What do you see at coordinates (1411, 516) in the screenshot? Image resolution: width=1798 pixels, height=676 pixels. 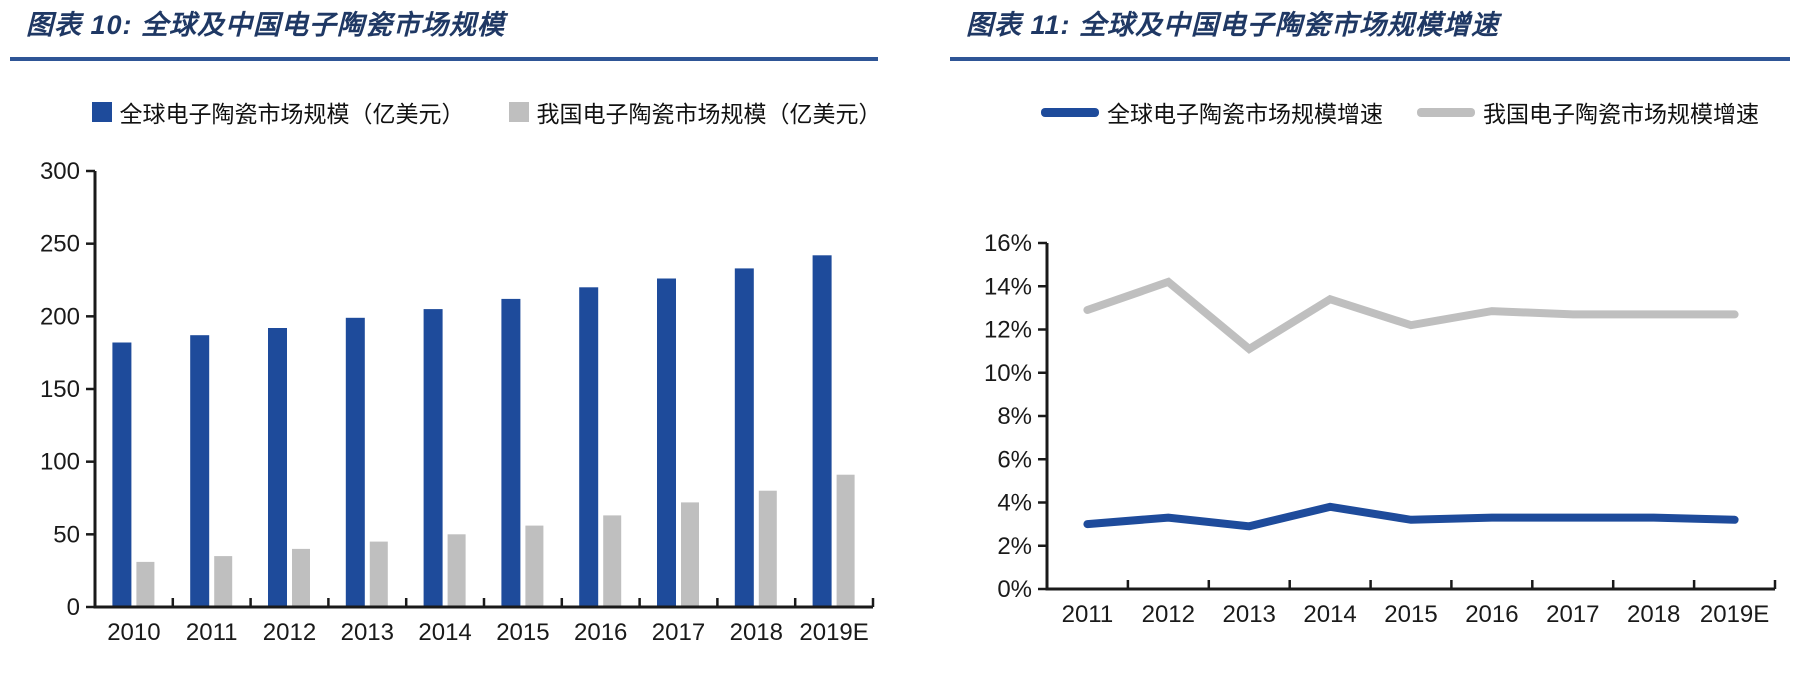 I see `growth-line-global` at bounding box center [1411, 516].